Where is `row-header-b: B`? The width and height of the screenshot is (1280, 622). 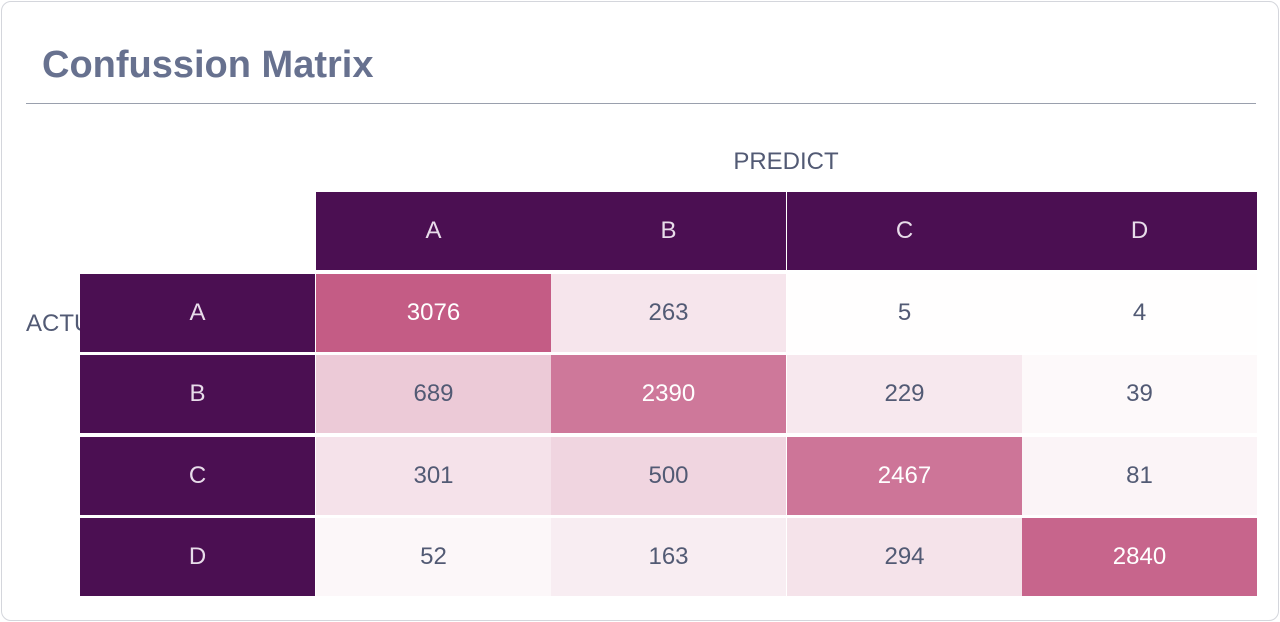 row-header-b: B is located at coordinates (197, 394).